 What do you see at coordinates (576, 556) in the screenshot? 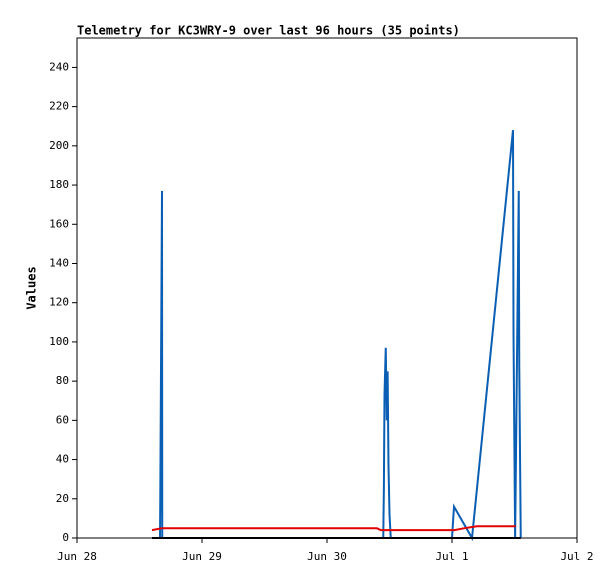
I see `x-tick-label: Jul 2` at bounding box center [576, 556].